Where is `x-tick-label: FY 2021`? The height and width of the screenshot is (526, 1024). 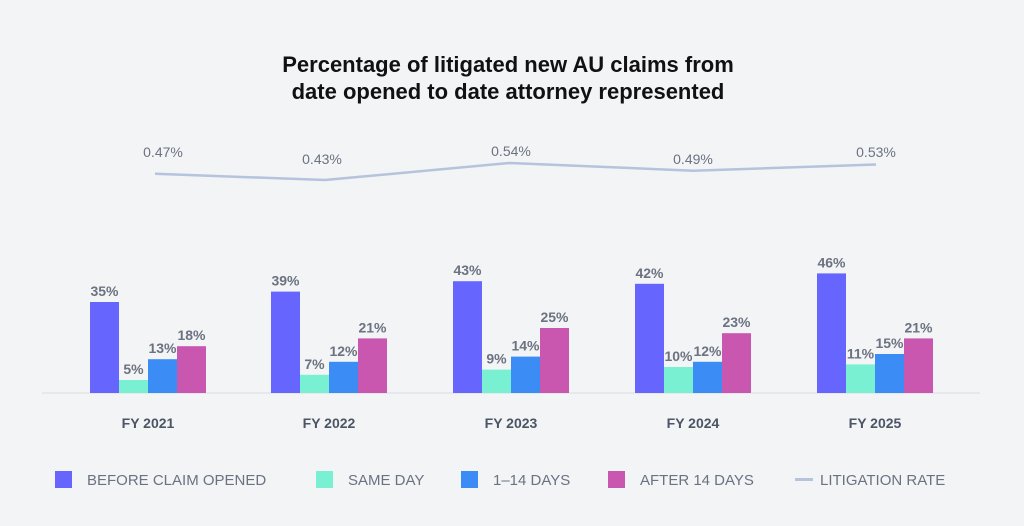
x-tick-label: FY 2021 is located at coordinates (148, 423).